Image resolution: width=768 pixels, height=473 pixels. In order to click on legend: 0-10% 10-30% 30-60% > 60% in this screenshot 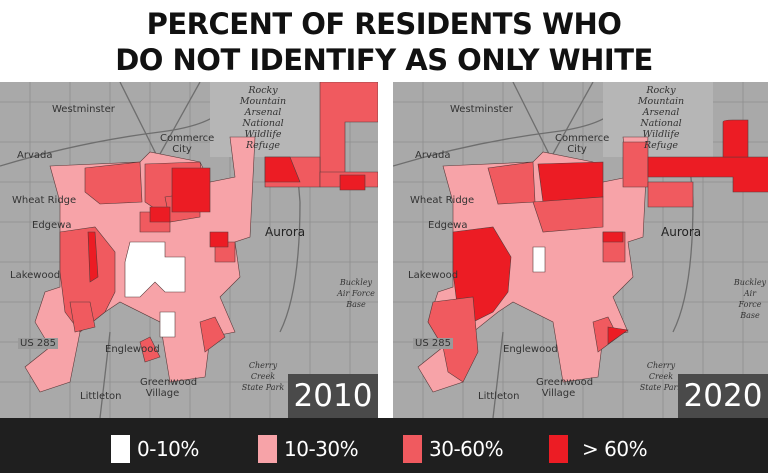, I will do `click(384, 445)`.